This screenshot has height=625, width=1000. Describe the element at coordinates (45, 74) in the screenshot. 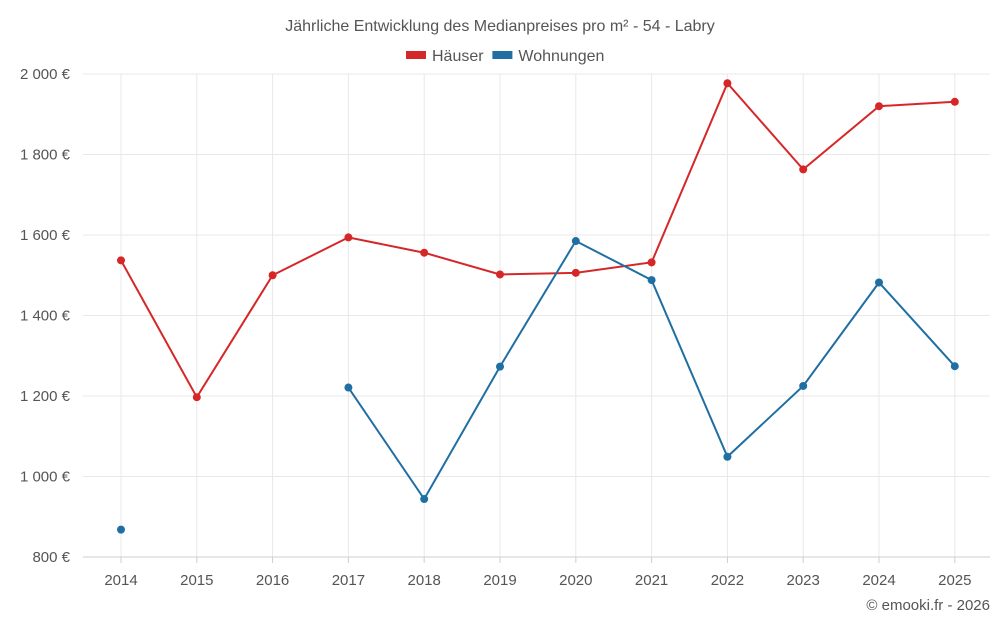

I see `y-tick-label: 2 000 €` at that location.